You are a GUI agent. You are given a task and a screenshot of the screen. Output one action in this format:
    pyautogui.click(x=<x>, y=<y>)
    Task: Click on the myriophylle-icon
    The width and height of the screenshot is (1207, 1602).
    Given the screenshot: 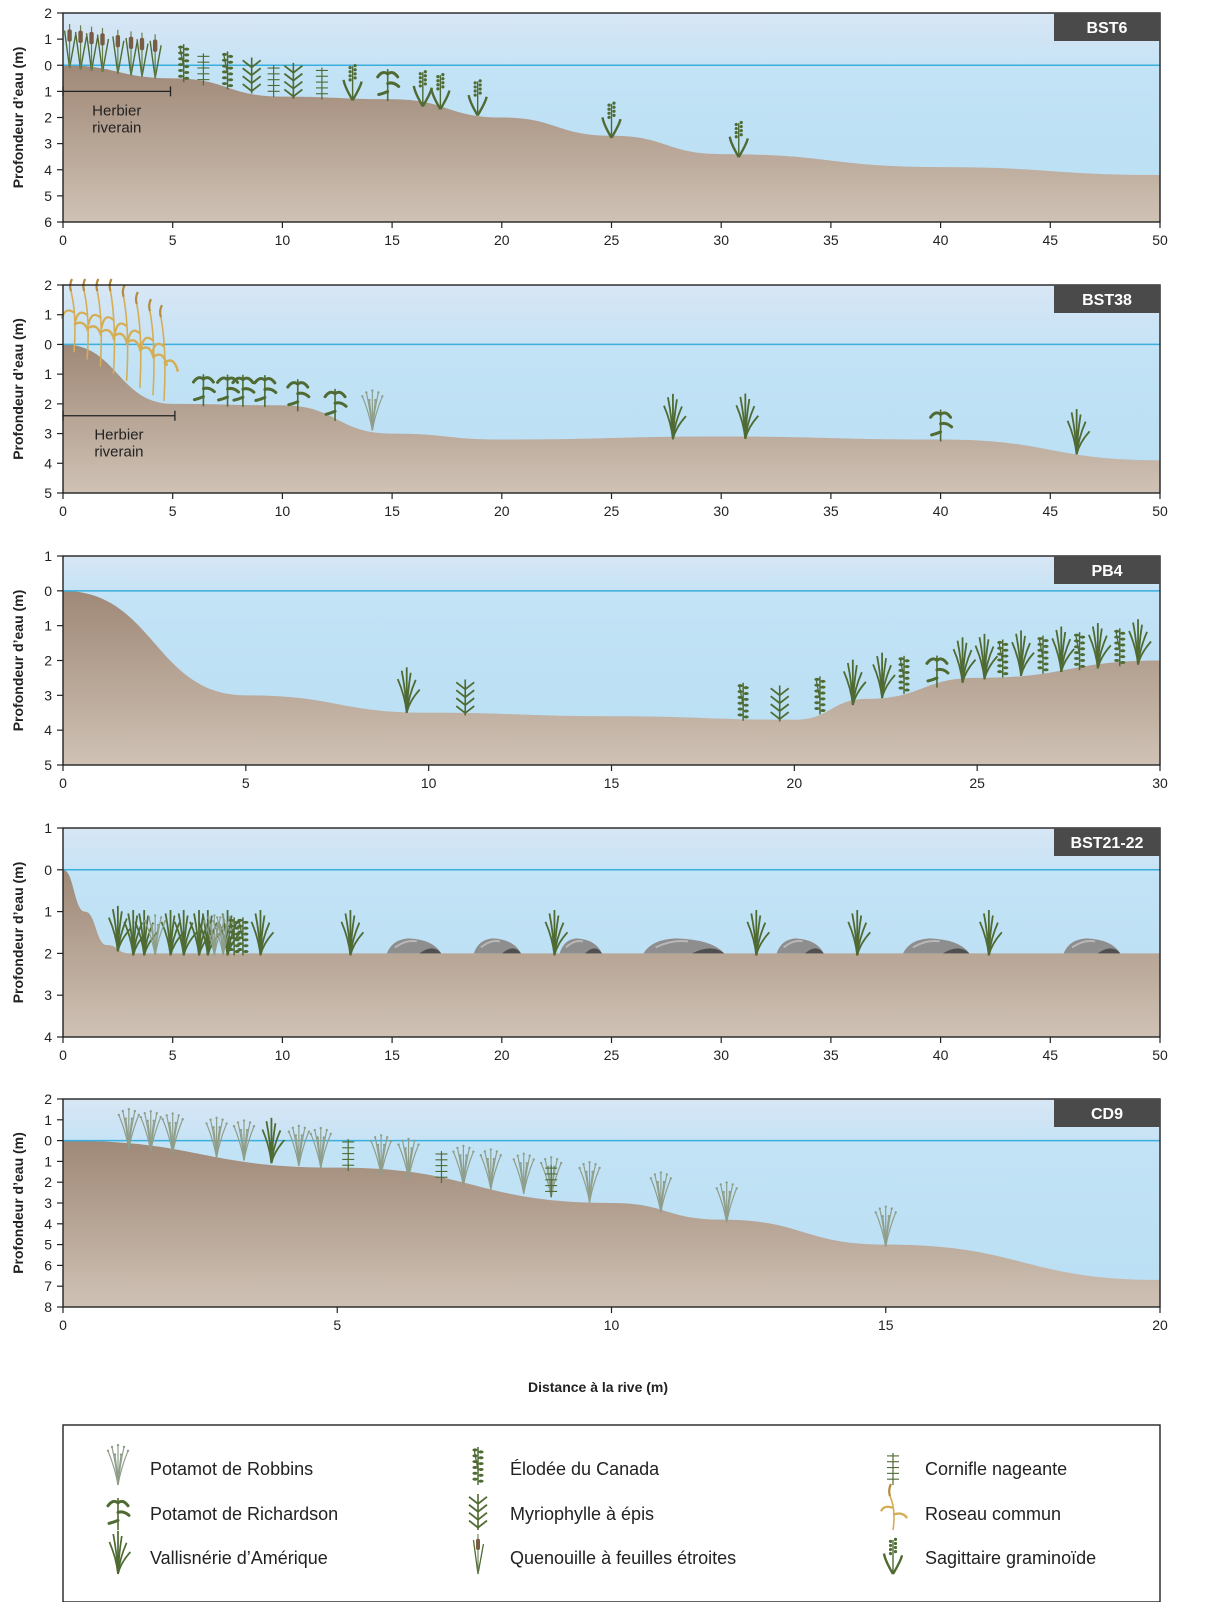 What is the action you would take?
    pyautogui.click(x=465, y=697)
    